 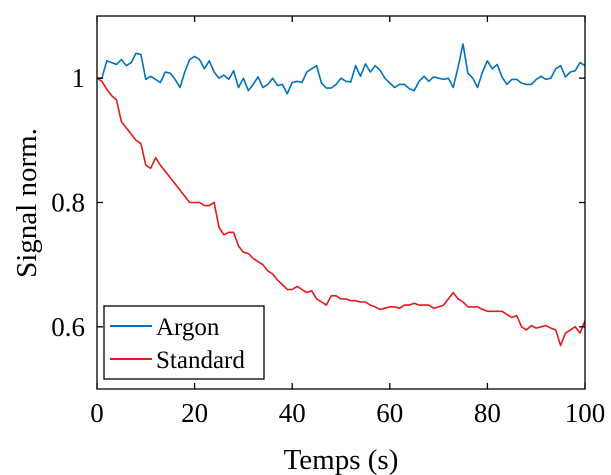 What do you see at coordinates (68, 203) in the screenshot?
I see `y-tick-label: 0.8` at bounding box center [68, 203].